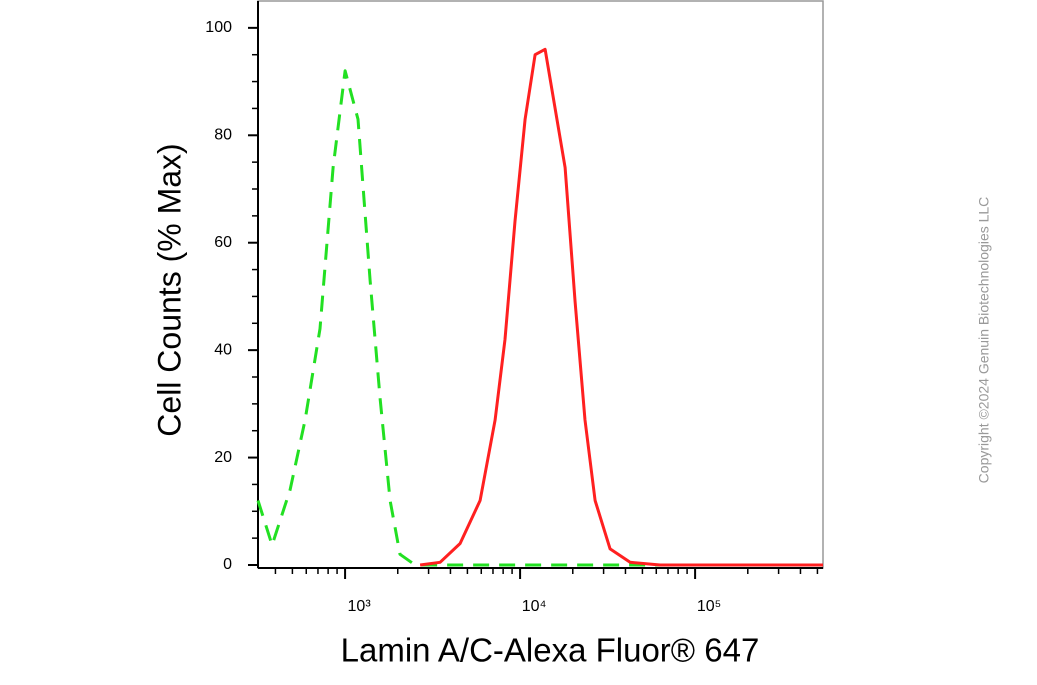 This screenshot has height=685, width=1037. Describe the element at coordinates (360, 606) in the screenshot. I see `x-tick-label: 10³` at that location.